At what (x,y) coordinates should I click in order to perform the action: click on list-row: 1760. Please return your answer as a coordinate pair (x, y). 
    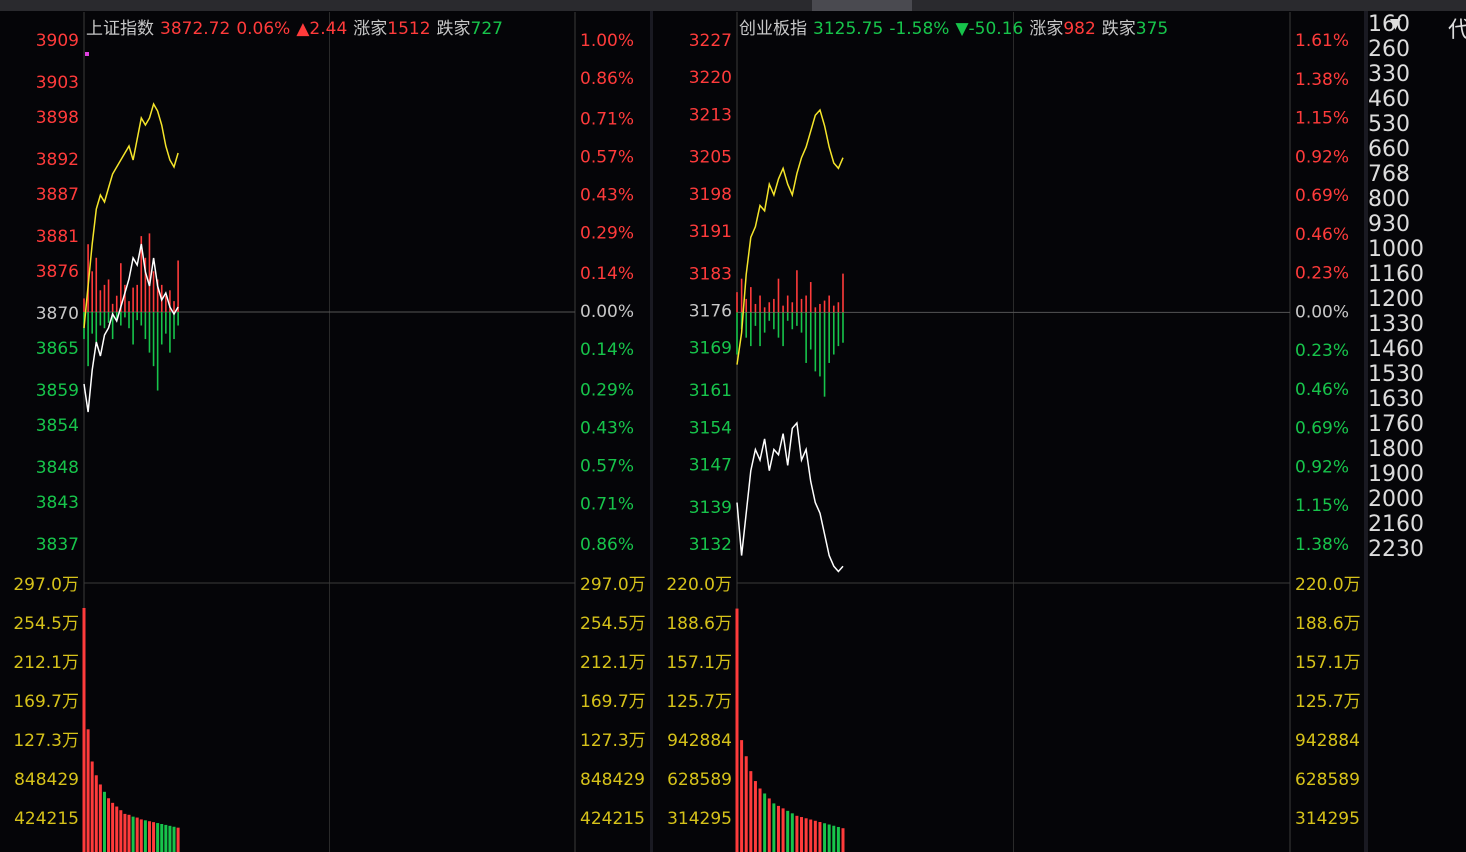
    Looking at the image, I should click on (1417, 424).